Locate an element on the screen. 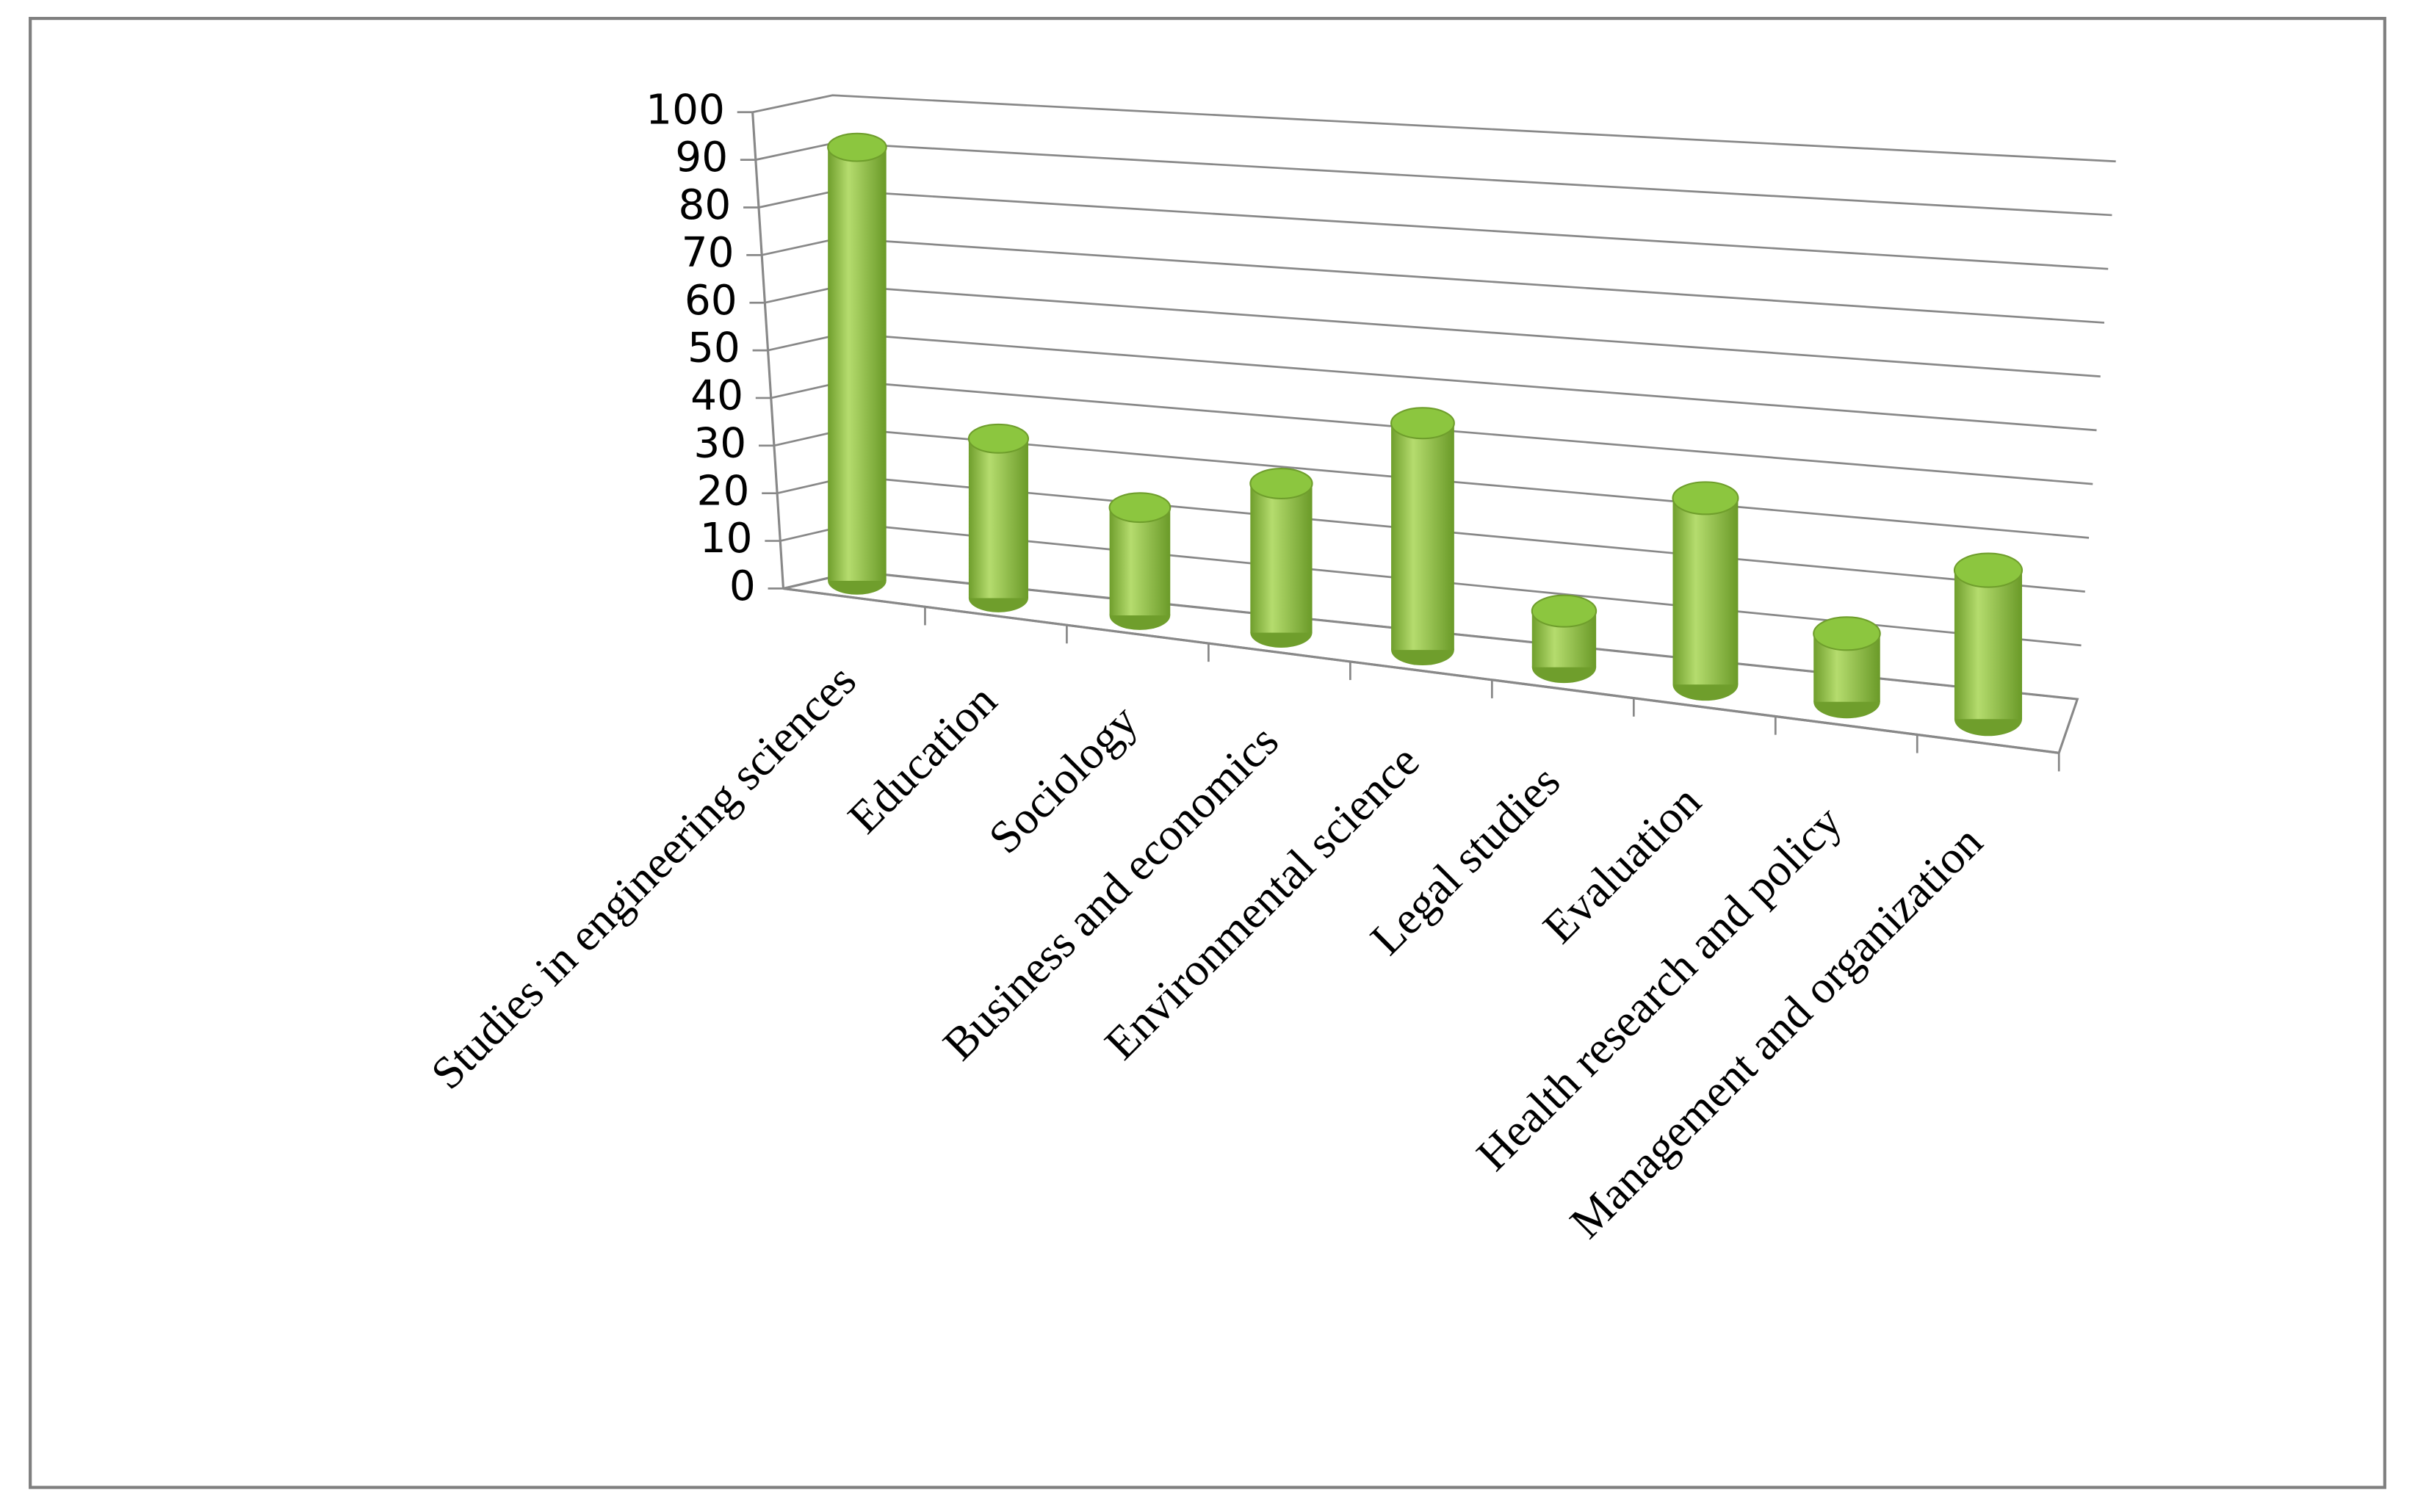  y-tick-label: 40 is located at coordinates (716, 396).